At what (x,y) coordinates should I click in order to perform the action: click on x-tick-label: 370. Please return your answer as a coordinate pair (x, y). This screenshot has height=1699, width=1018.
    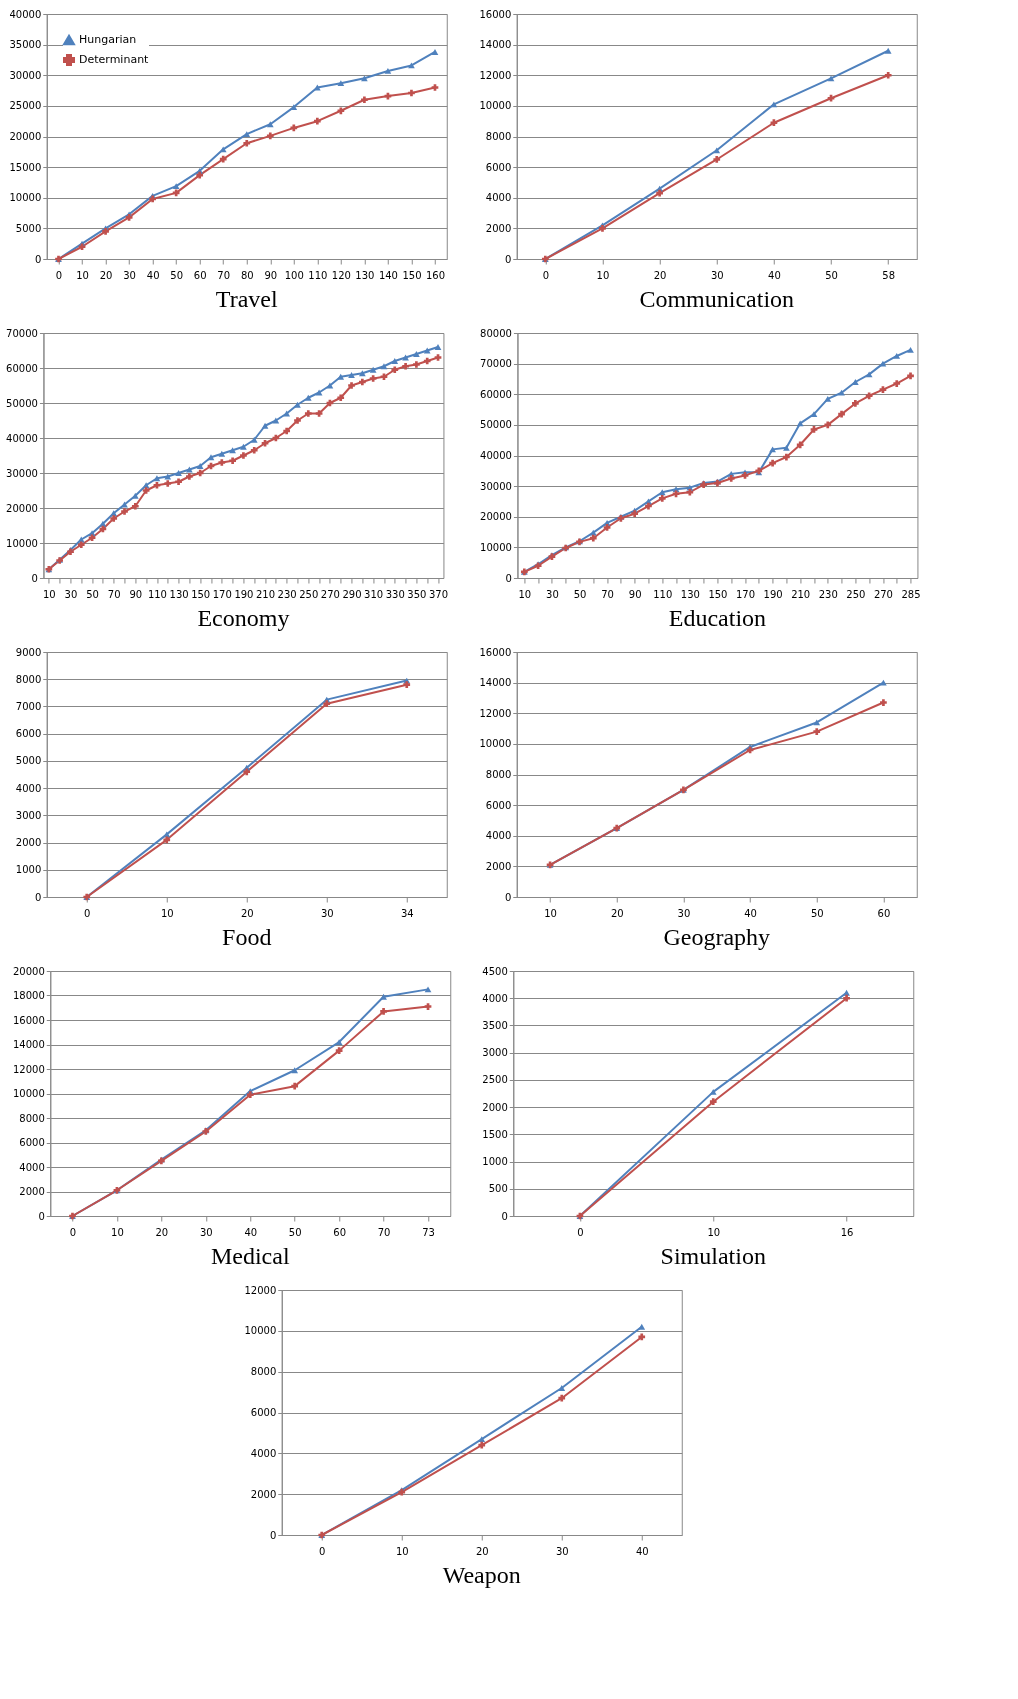
    Looking at the image, I should click on (438, 594).